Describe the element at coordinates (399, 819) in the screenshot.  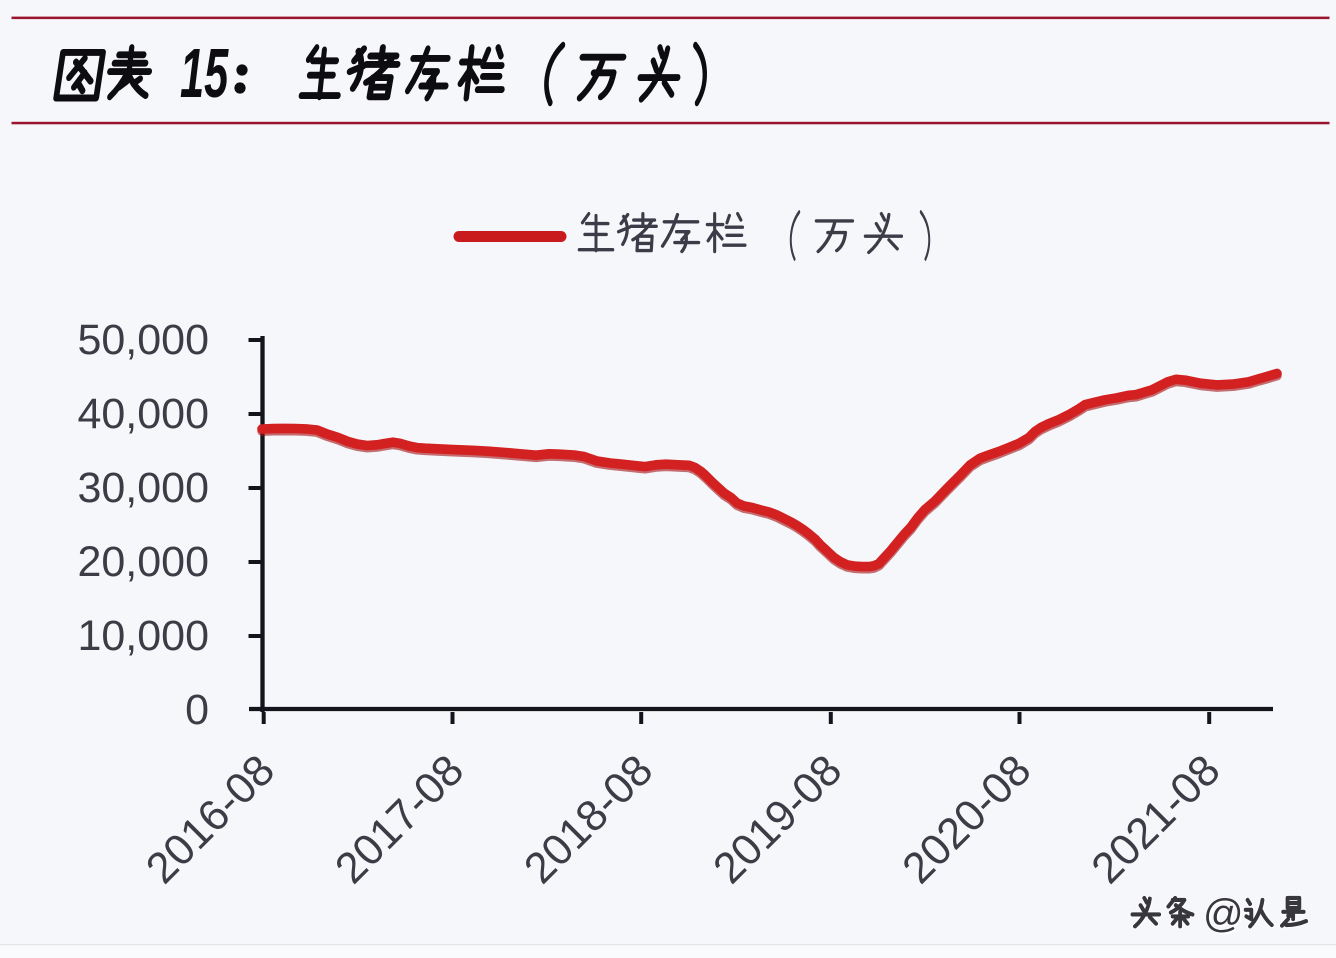
I see `svg-text: 2017-08` at that location.